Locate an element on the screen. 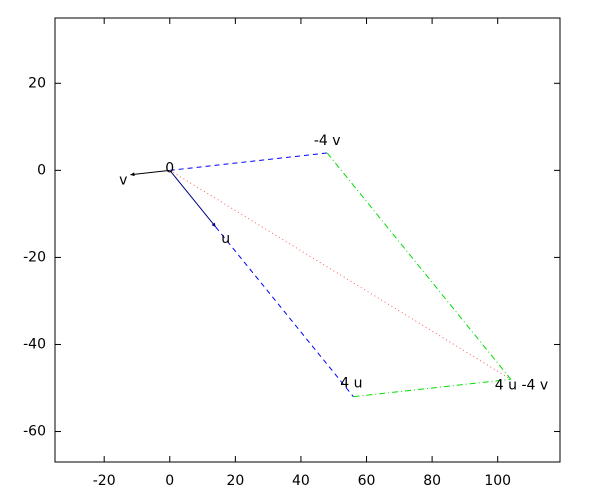  x-tick-label: 40 is located at coordinates (301, 481).